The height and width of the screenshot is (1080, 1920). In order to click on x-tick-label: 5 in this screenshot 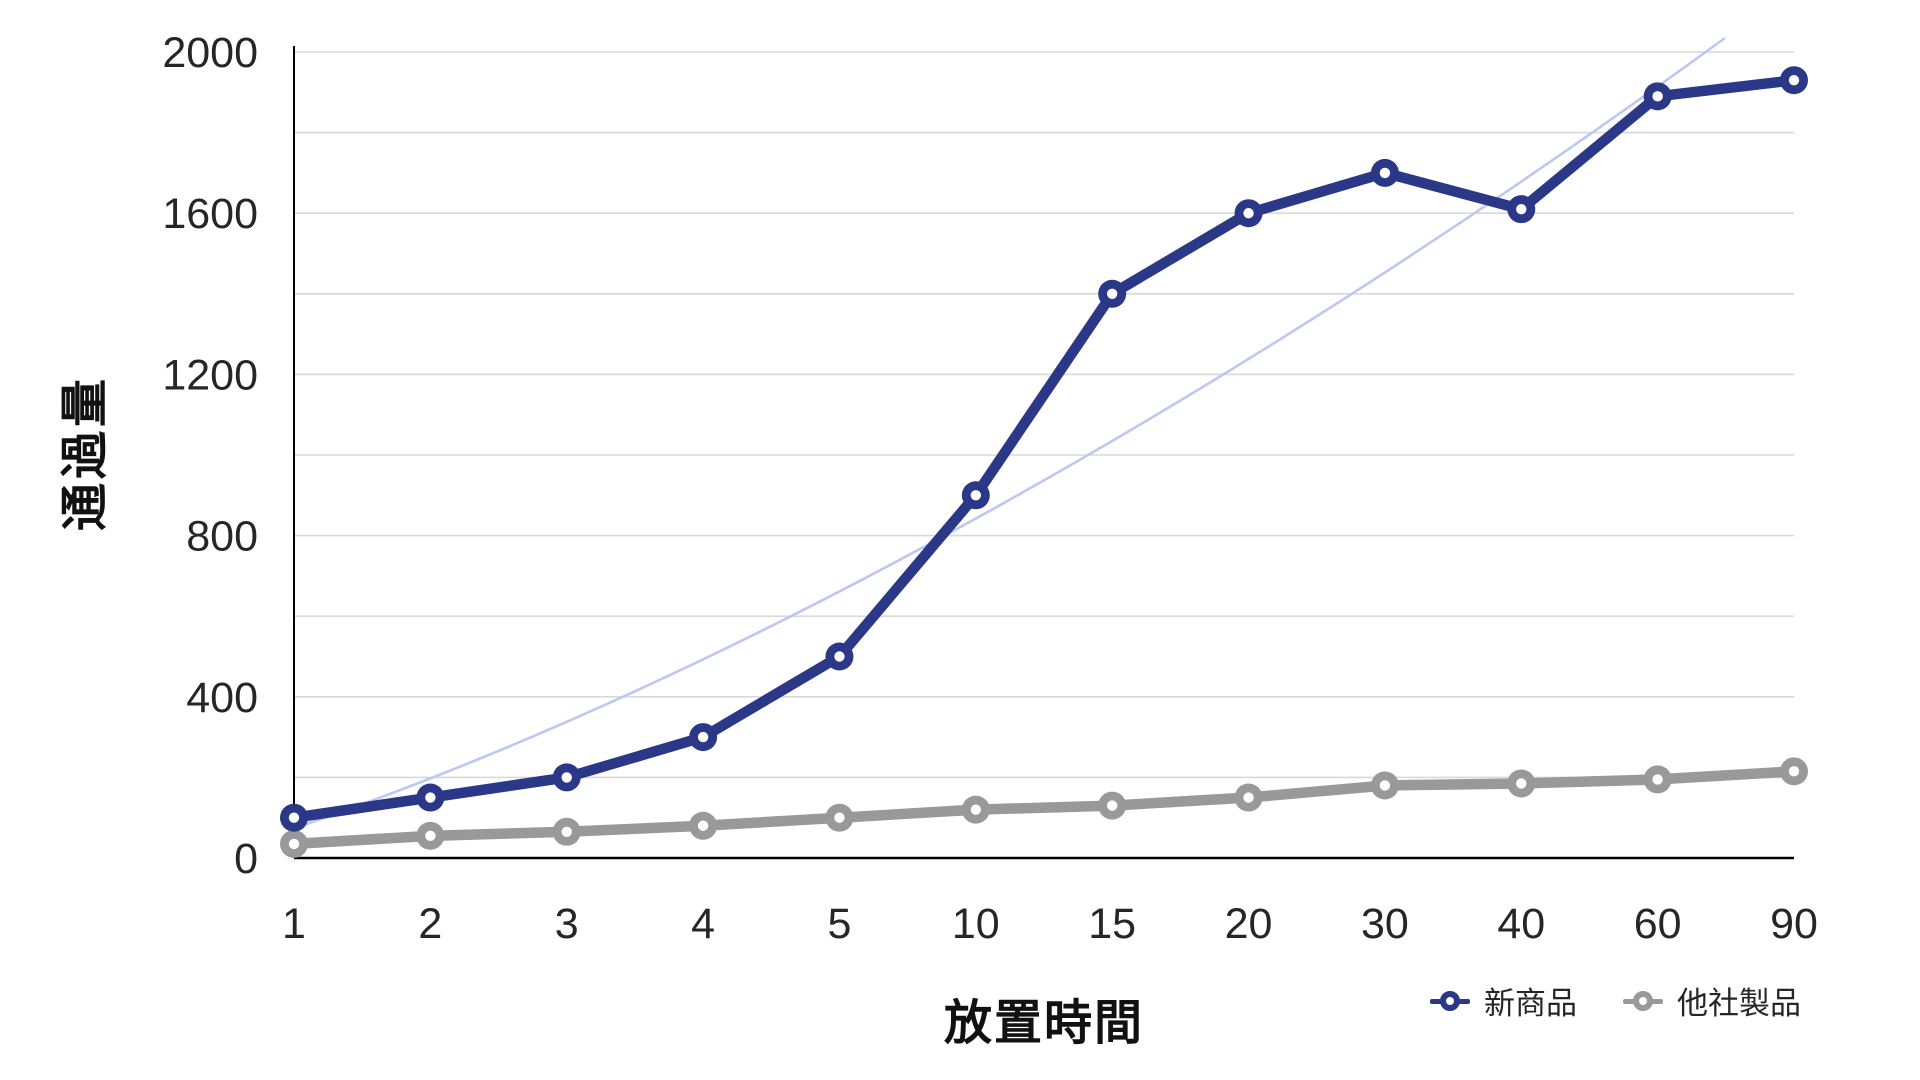, I will do `click(839, 924)`.